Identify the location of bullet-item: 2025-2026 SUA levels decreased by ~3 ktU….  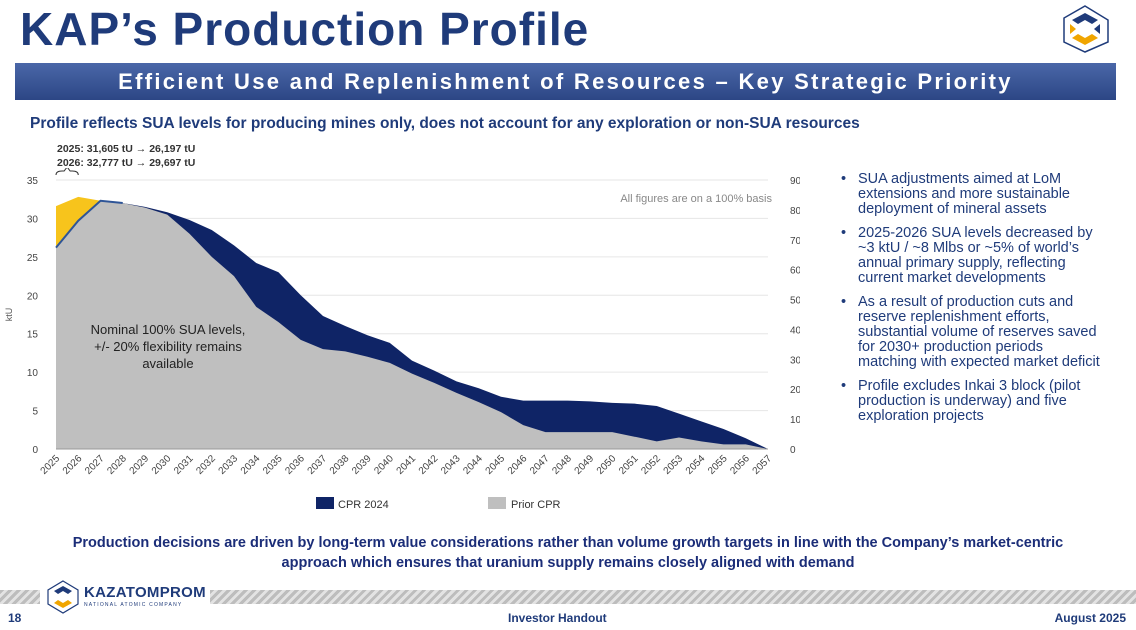
(970, 256).